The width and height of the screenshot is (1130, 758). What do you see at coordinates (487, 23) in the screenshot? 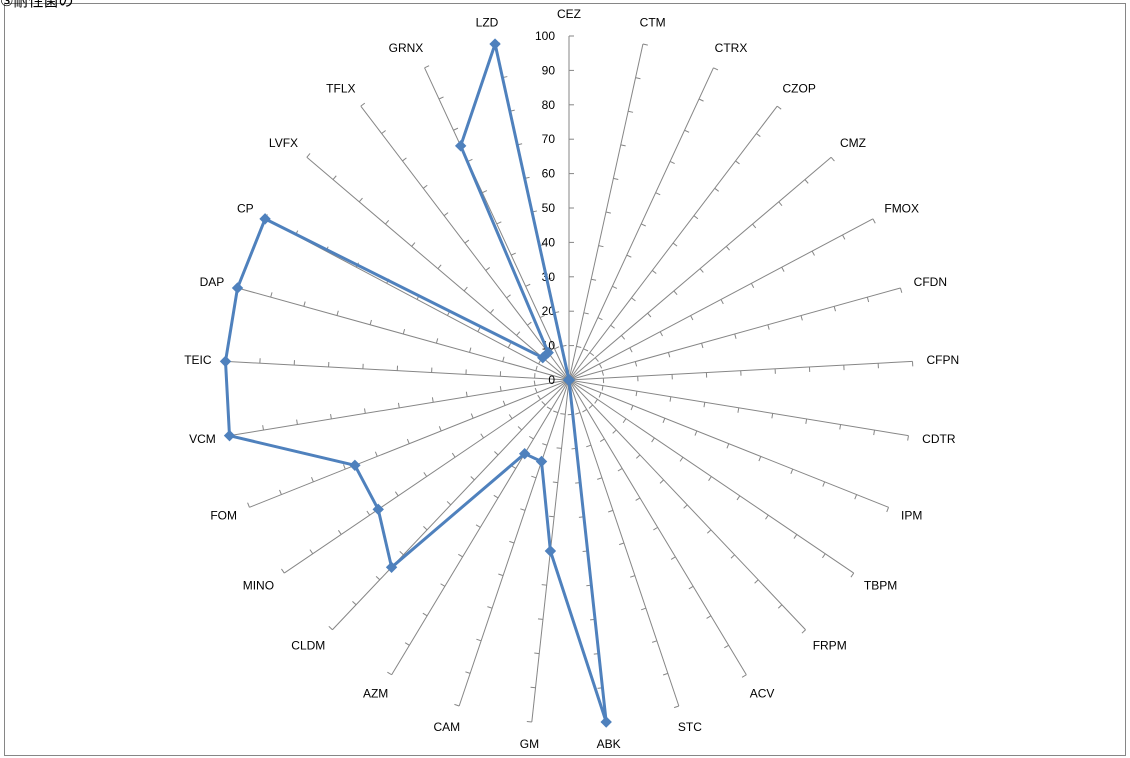
I see `category-label-lzd: LZD` at bounding box center [487, 23].